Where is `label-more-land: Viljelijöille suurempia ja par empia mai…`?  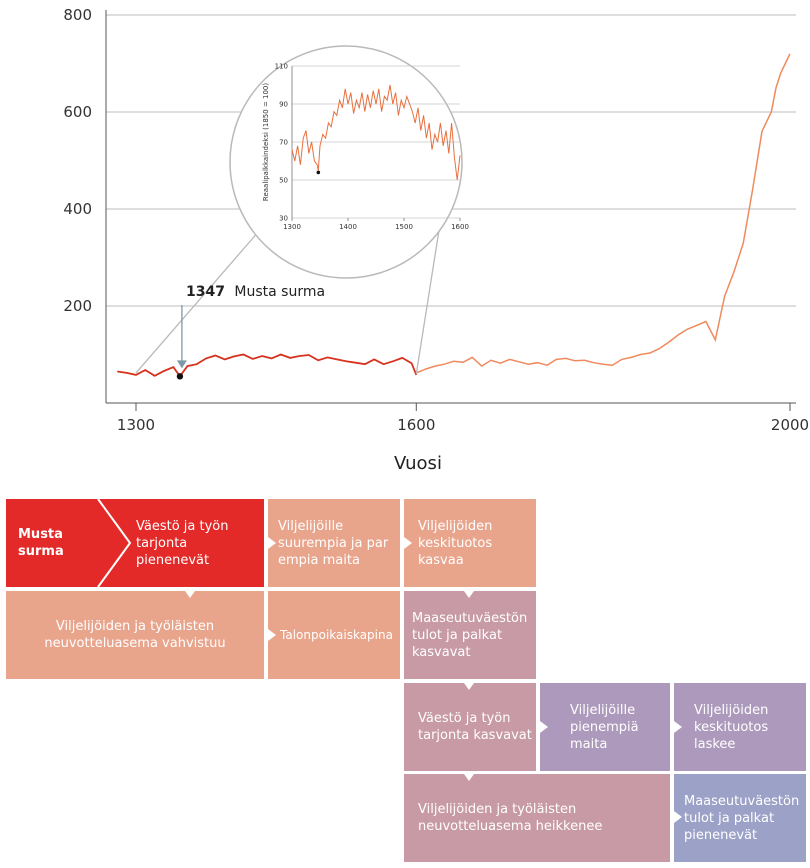 label-more-land: Viljelijöille suurempia ja par empia mai… is located at coordinates (333, 543).